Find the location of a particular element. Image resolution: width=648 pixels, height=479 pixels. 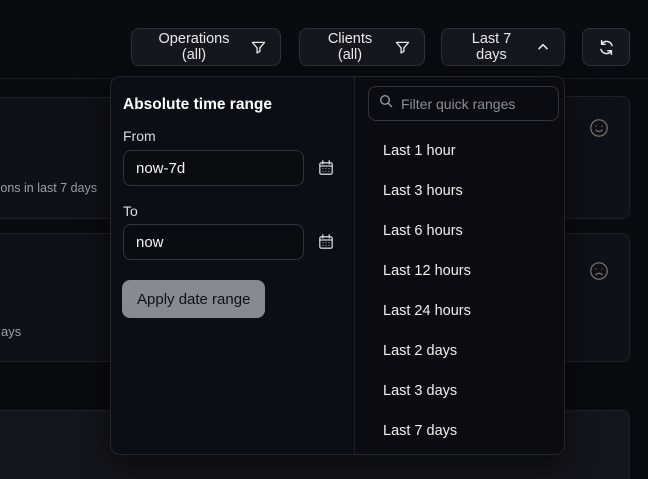

chevron-up-icon is located at coordinates (543, 47).